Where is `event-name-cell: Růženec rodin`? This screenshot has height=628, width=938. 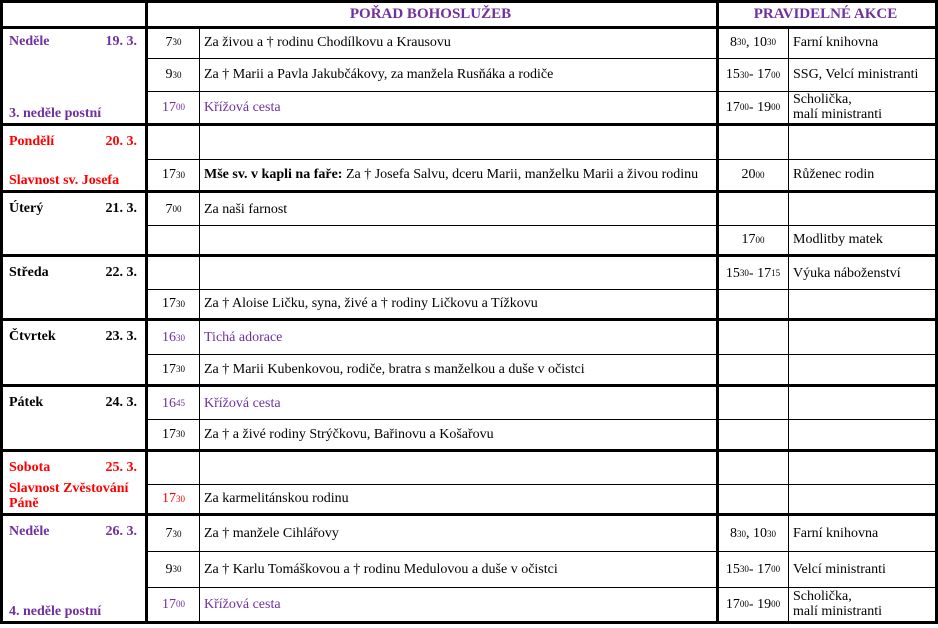
event-name-cell: Růženec rodin is located at coordinates (863, 176).